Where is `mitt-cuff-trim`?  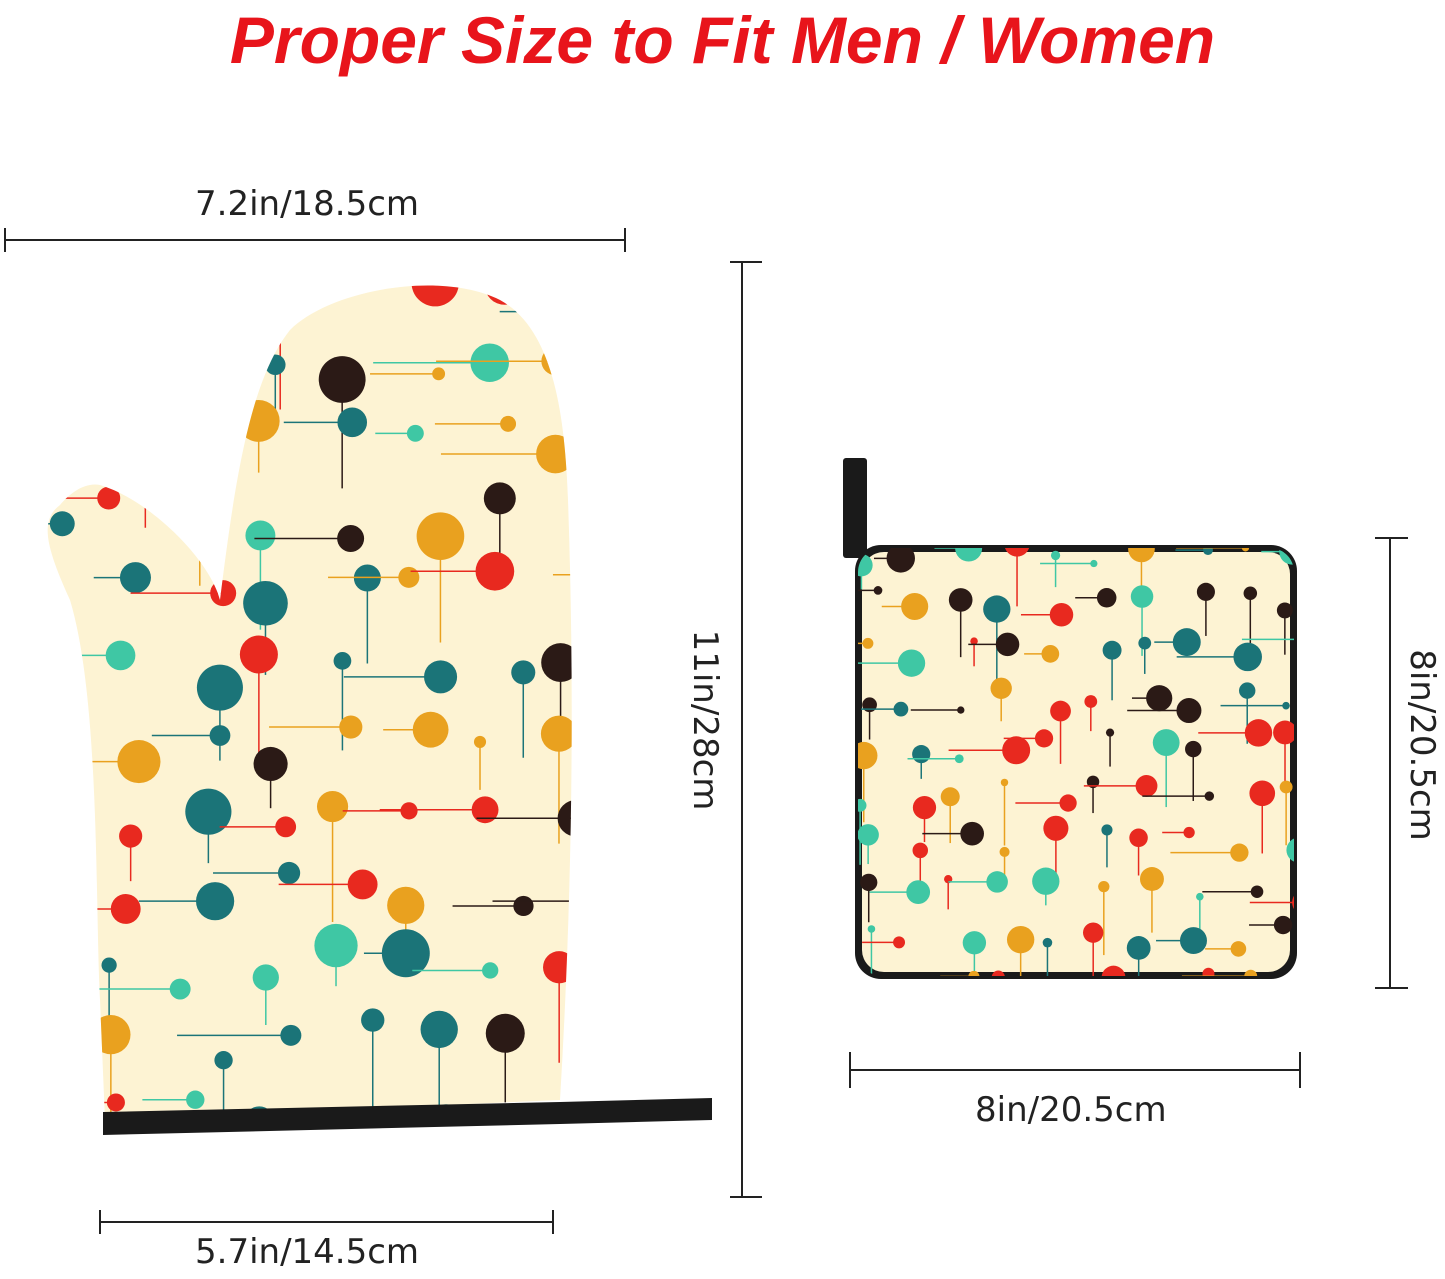 mitt-cuff-trim is located at coordinates (407, 1116).